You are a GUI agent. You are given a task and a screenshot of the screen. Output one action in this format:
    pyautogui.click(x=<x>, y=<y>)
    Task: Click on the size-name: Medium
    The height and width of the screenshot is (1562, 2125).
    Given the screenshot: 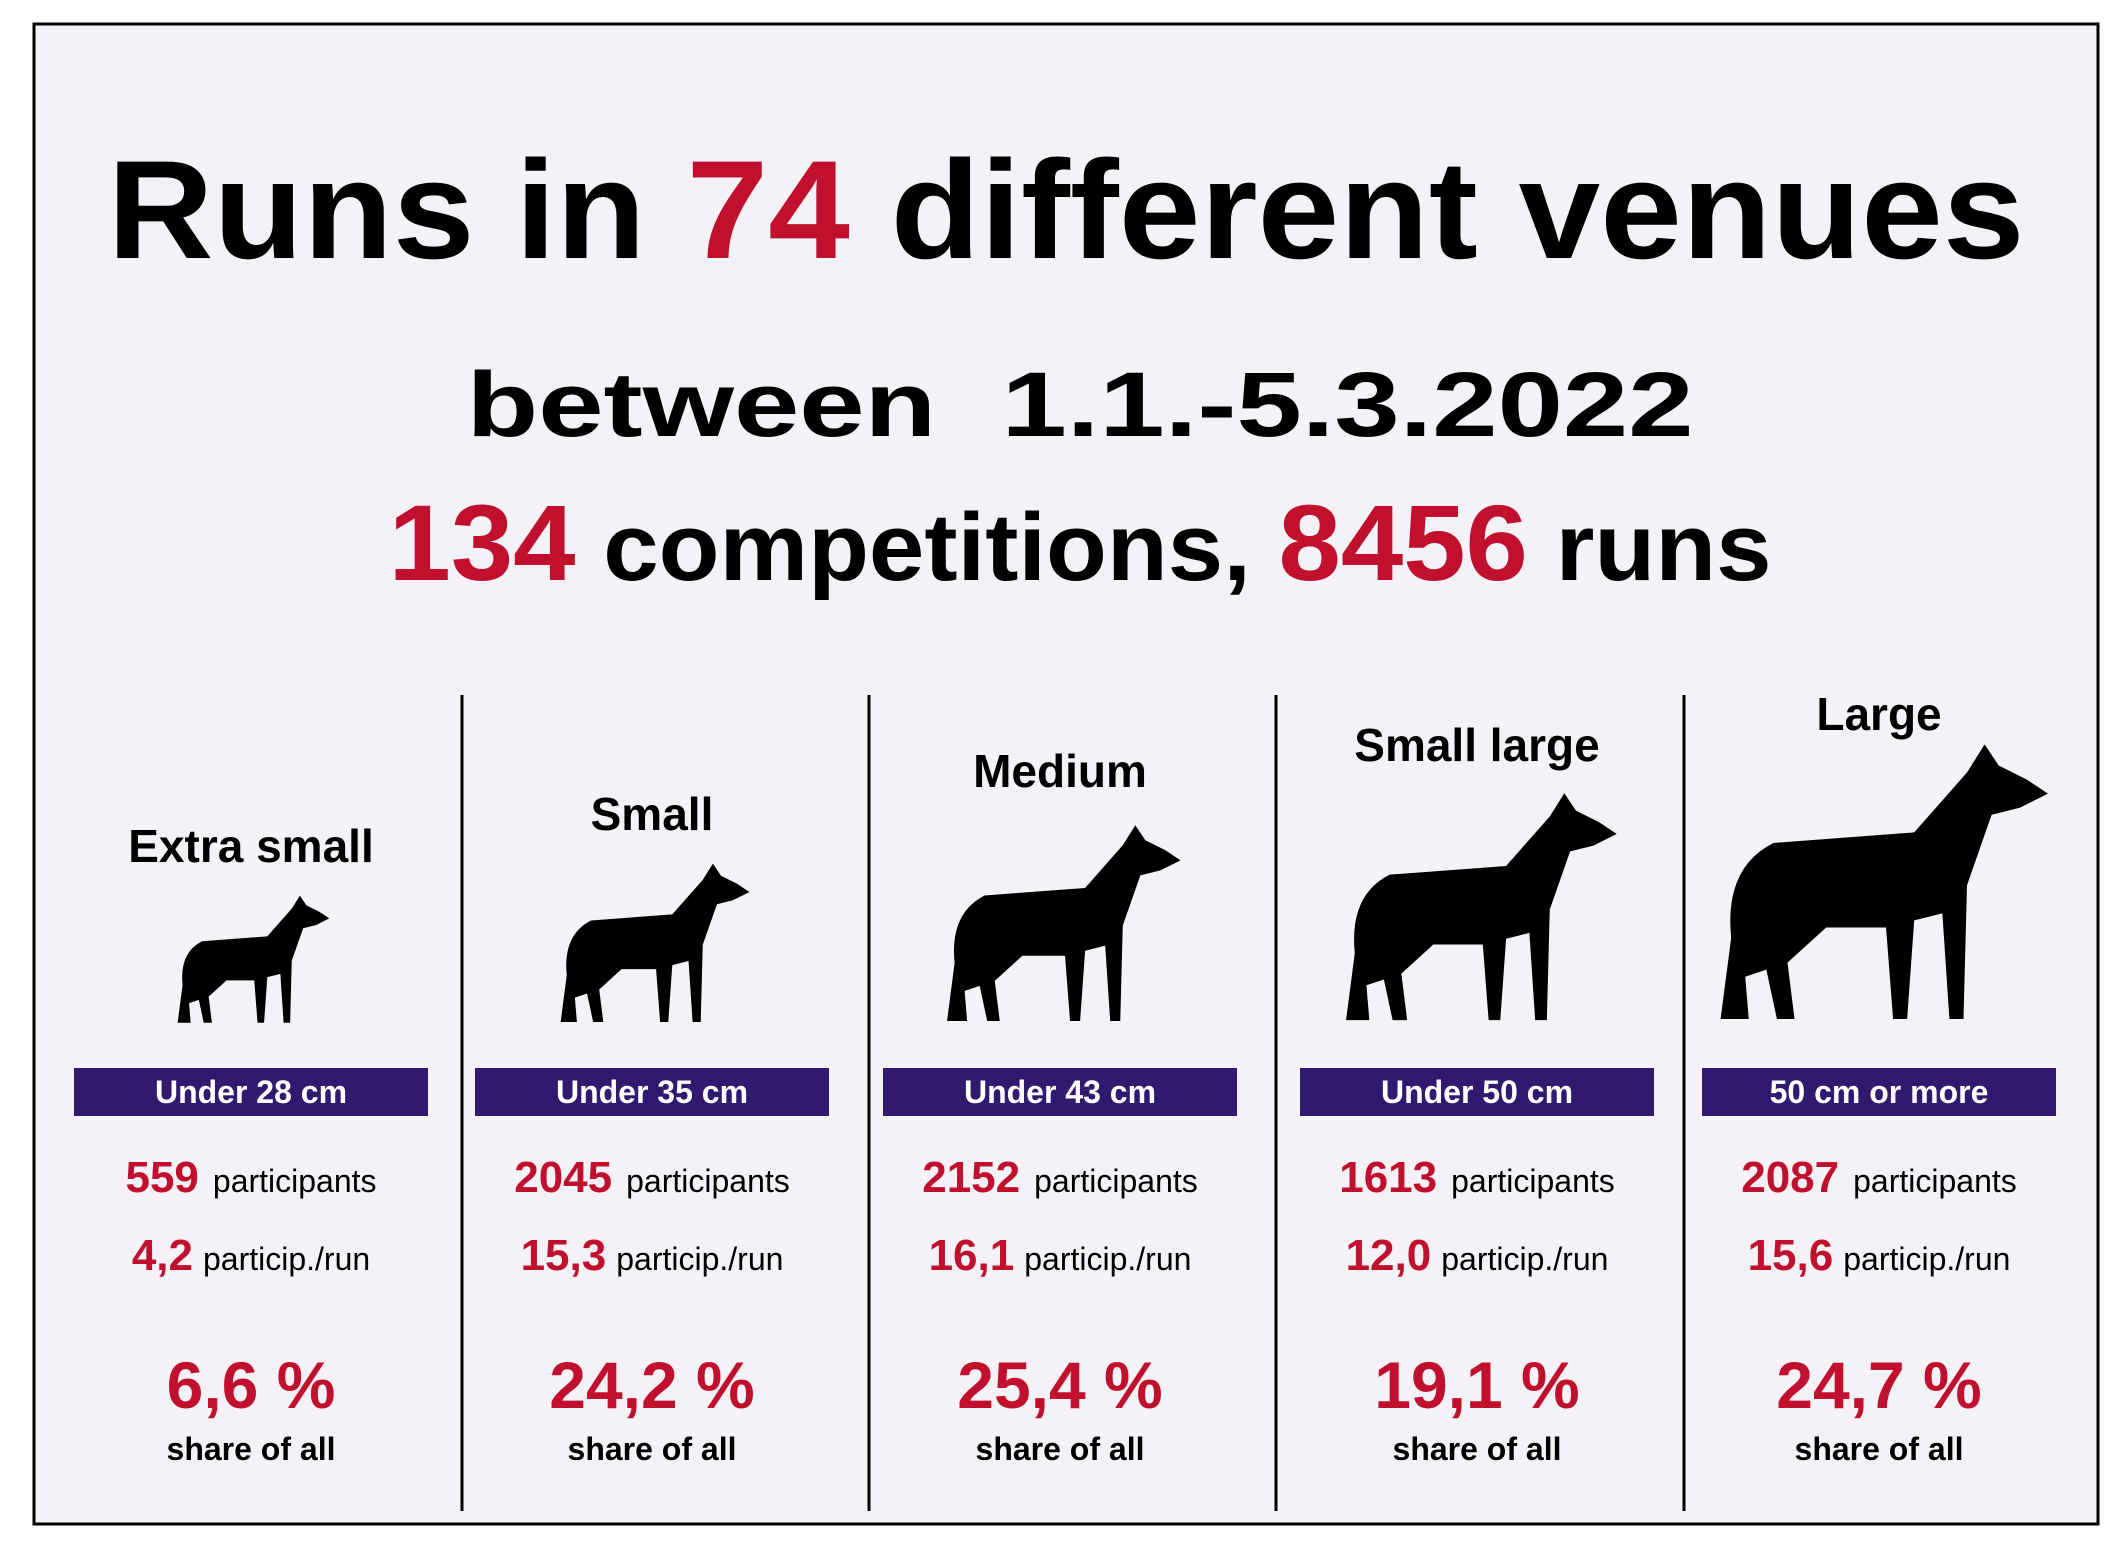 What is the action you would take?
    pyautogui.click(x=1060, y=771)
    